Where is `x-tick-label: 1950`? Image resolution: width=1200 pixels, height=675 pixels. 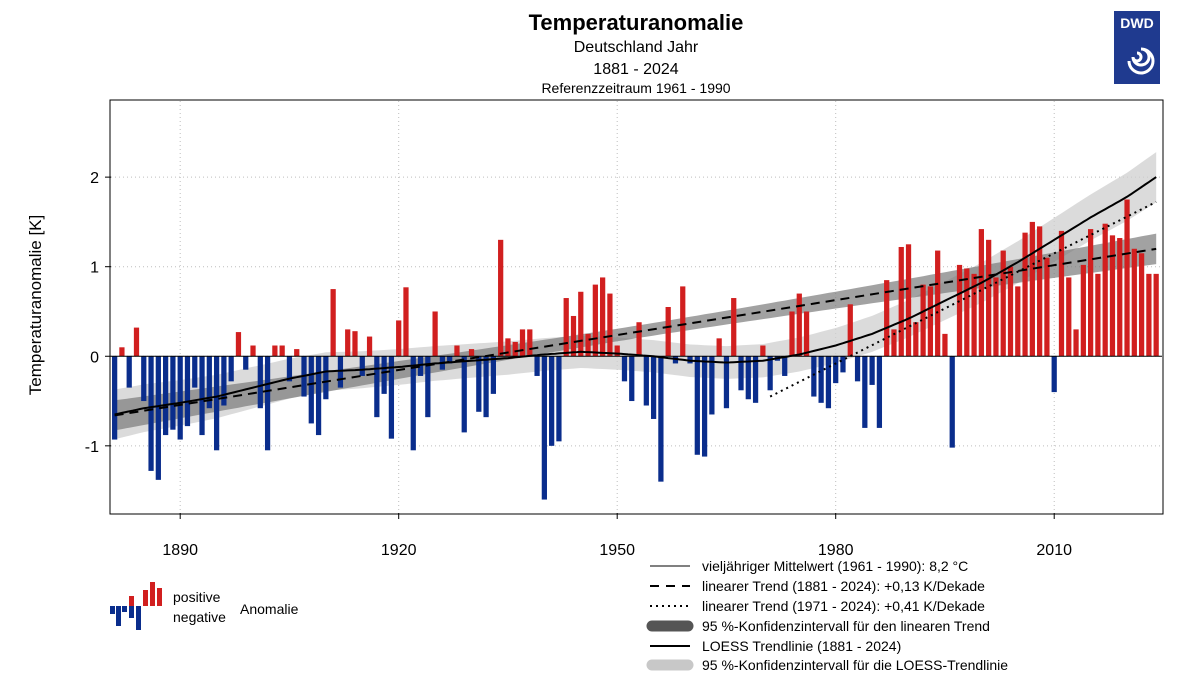
x-tick-label: 1950 is located at coordinates (617, 550).